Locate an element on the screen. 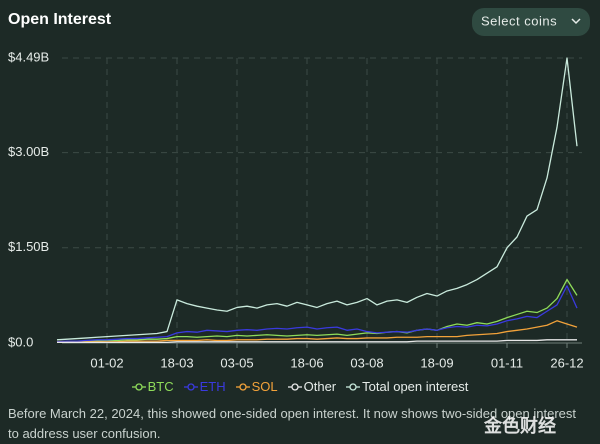  x-tick-label: 03-05 is located at coordinates (236, 362).